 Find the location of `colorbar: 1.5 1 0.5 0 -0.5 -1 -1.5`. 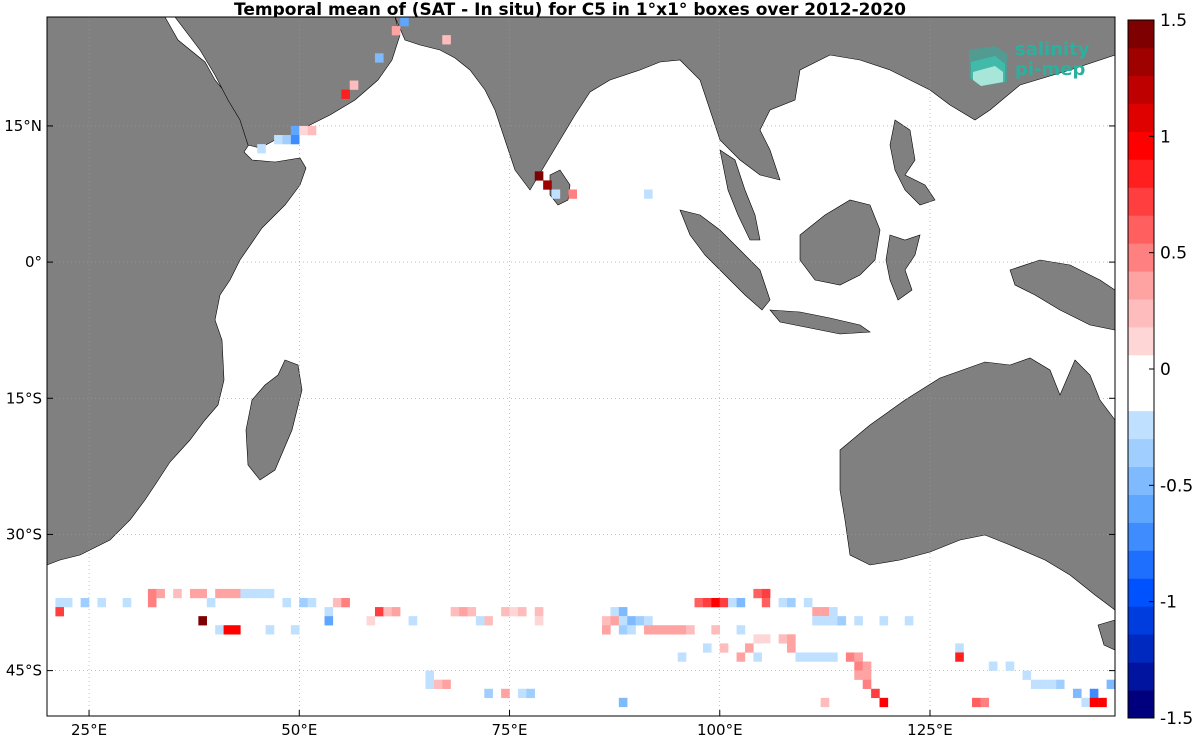

colorbar: 1.5 1 0.5 0 -0.5 -1 -1.5 is located at coordinates (1160, 370).